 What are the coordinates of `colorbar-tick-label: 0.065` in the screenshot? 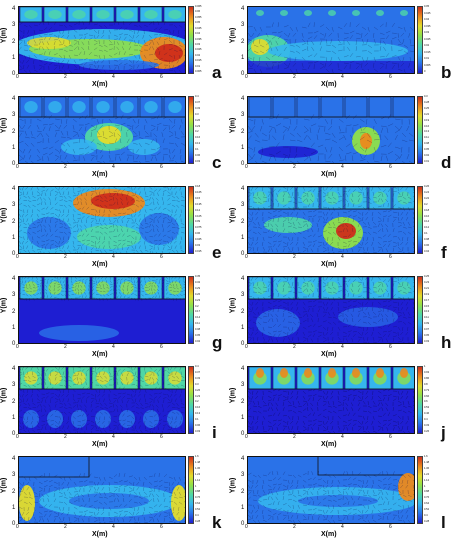 It's located at (198, 6).